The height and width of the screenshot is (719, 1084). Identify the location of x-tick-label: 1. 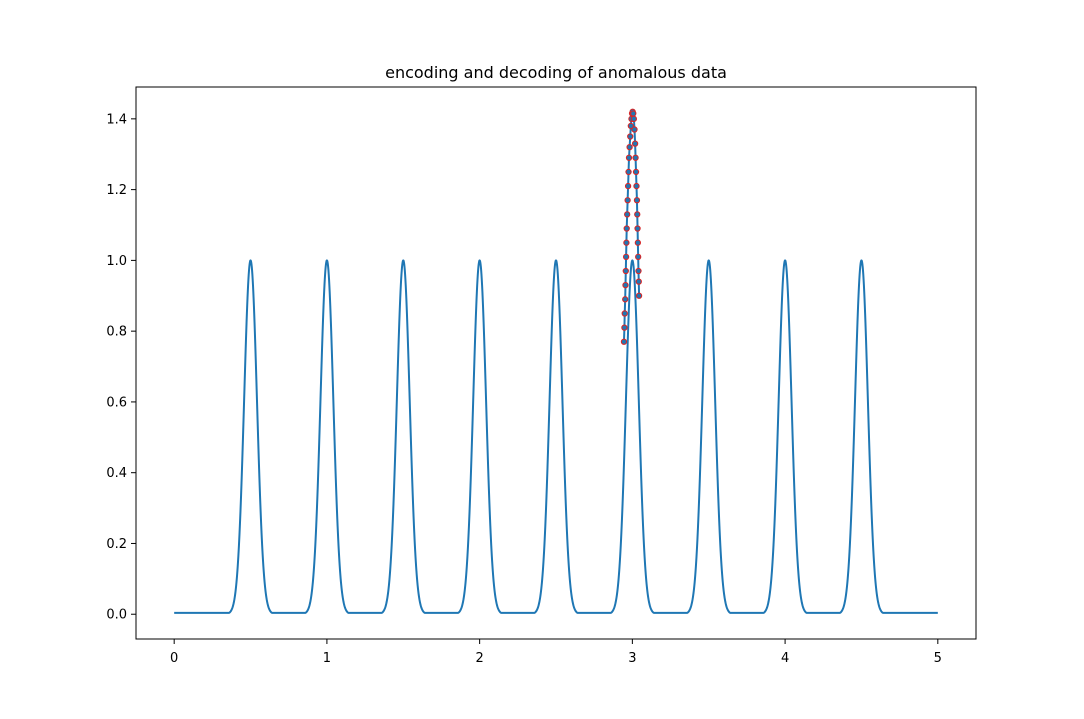
(327, 658).